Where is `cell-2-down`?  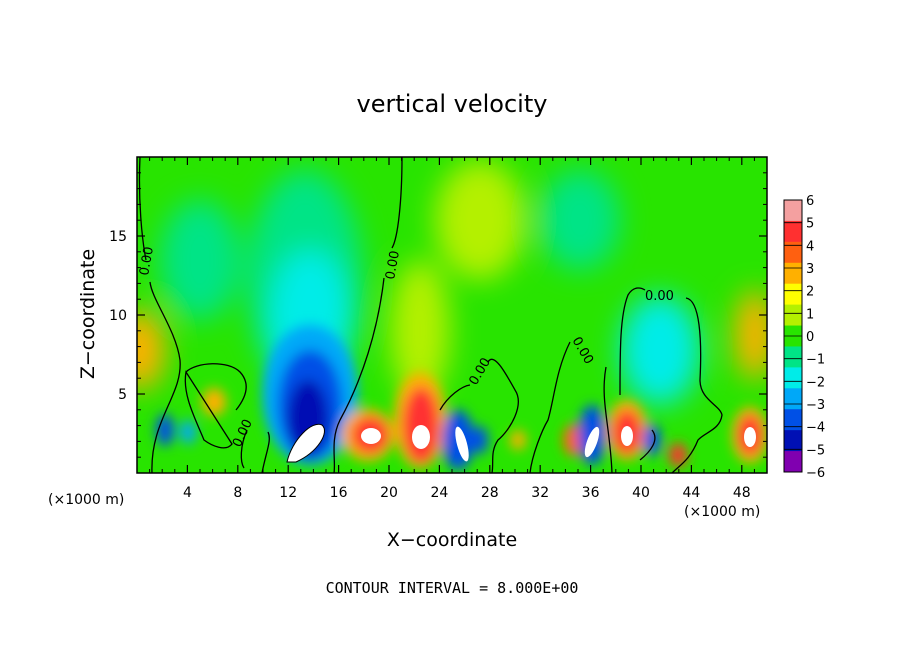 cell-2-down is located at coordinates (165, 430).